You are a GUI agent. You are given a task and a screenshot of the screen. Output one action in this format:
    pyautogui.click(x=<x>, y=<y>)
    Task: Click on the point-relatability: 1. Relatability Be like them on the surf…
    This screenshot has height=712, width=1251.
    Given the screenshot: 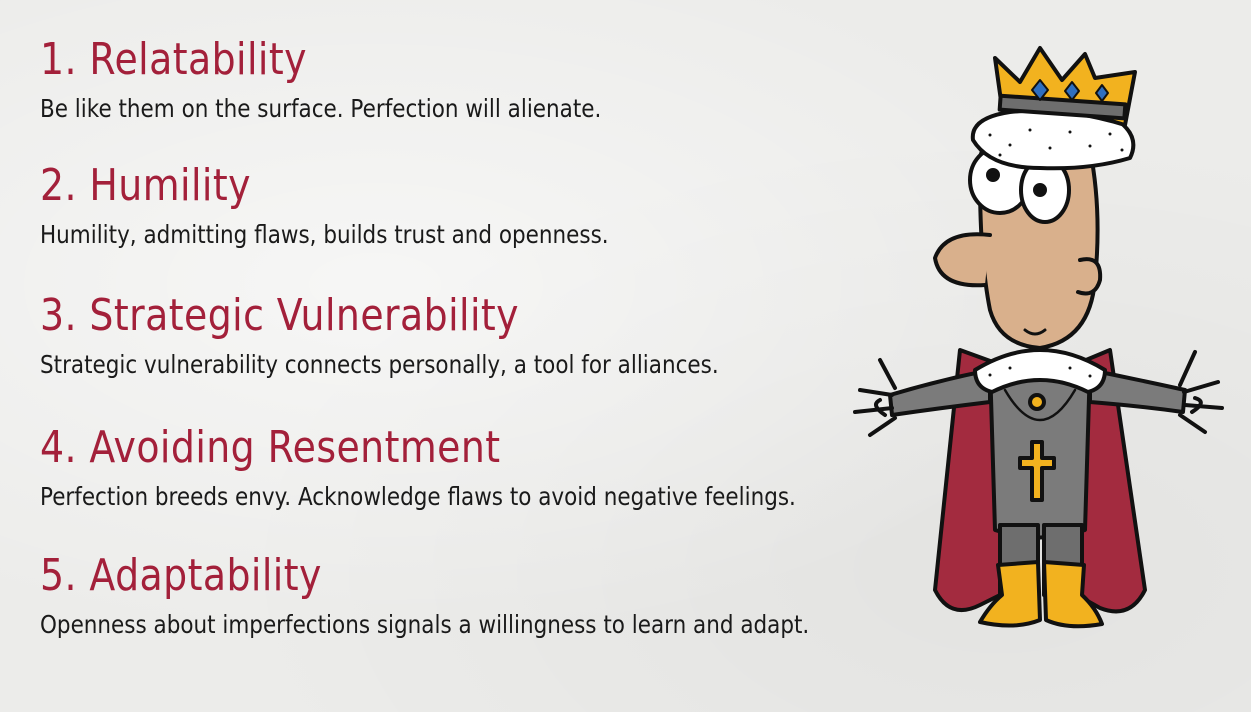 What is the action you would take?
    pyautogui.click(x=366, y=78)
    